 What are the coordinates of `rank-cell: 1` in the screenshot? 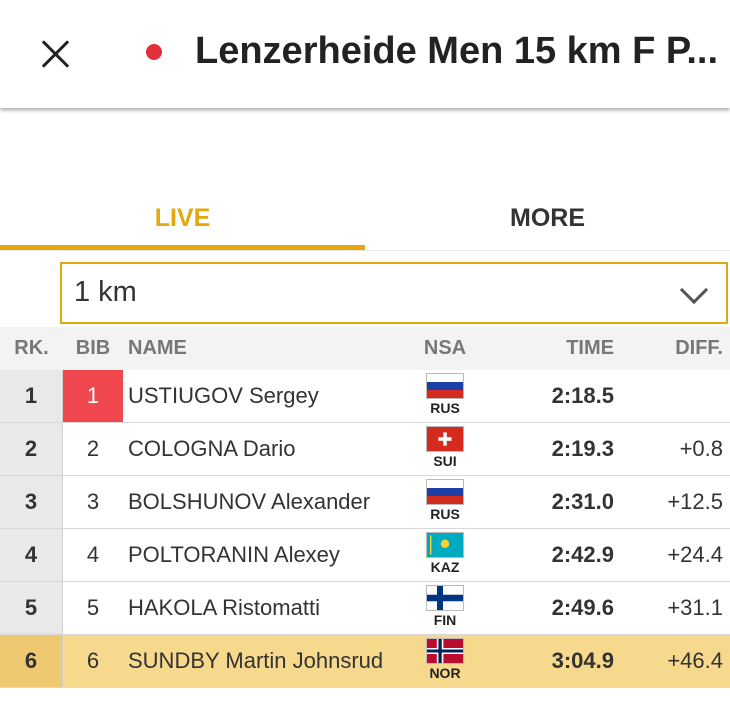 It's located at (31, 396).